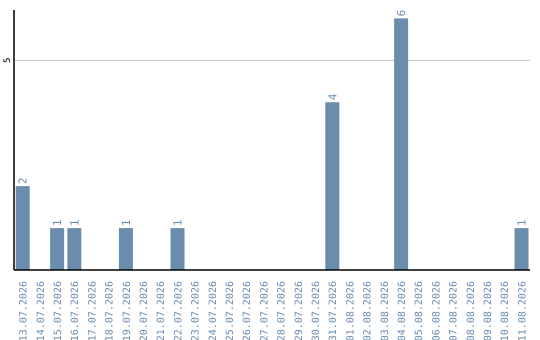 The height and width of the screenshot is (340, 540). I want to click on data-label: 4, so click(333, 96).